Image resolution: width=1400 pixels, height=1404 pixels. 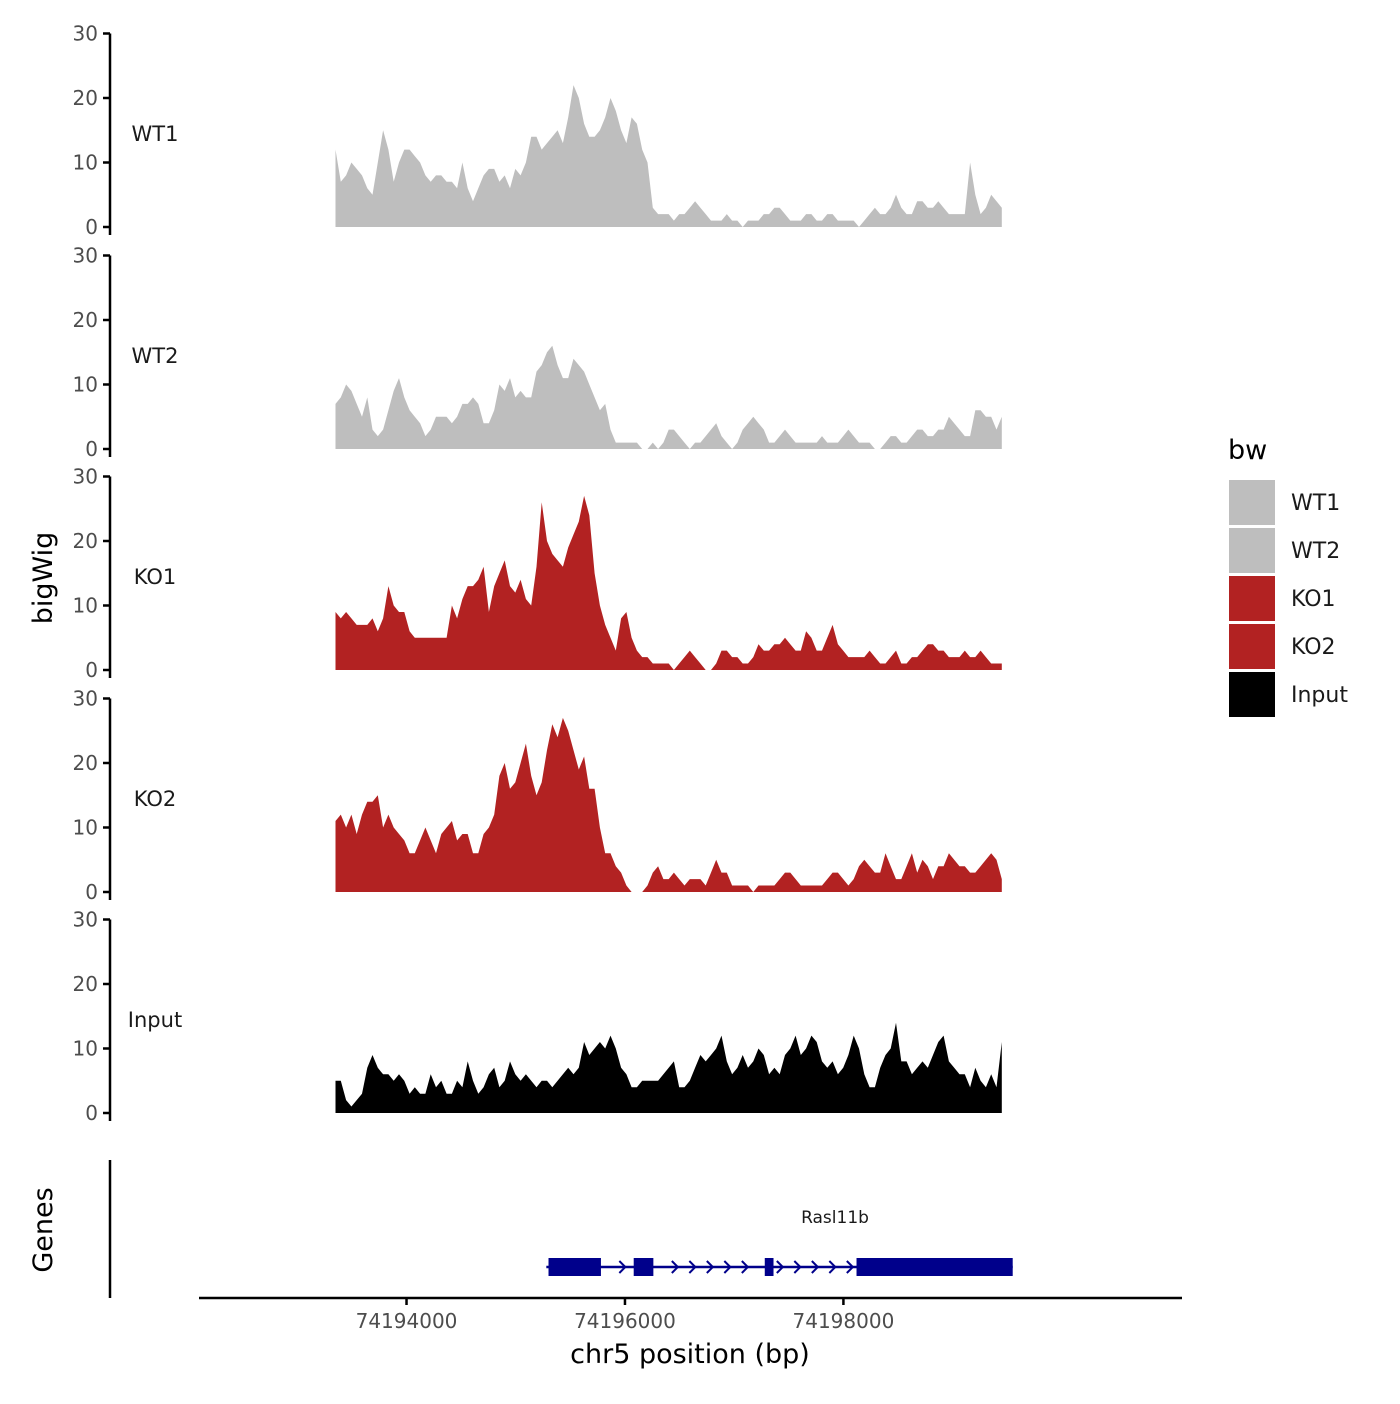 What do you see at coordinates (1252, 550) in the screenshot?
I see `legend-key-wt2` at bounding box center [1252, 550].